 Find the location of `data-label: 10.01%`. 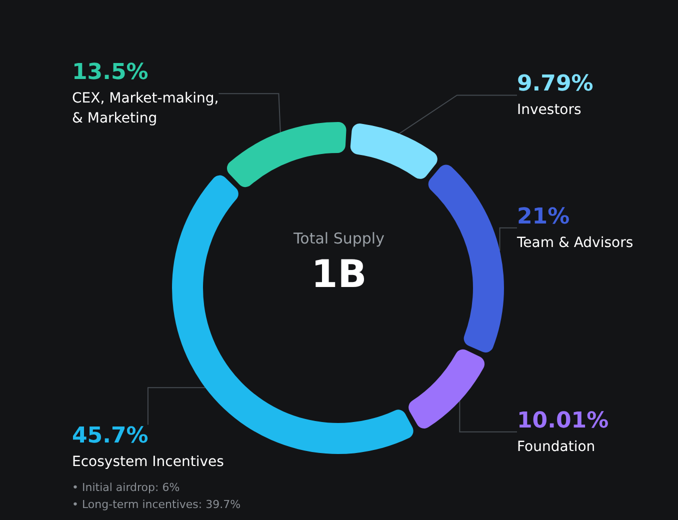

data-label: 10.01% is located at coordinates (563, 421).